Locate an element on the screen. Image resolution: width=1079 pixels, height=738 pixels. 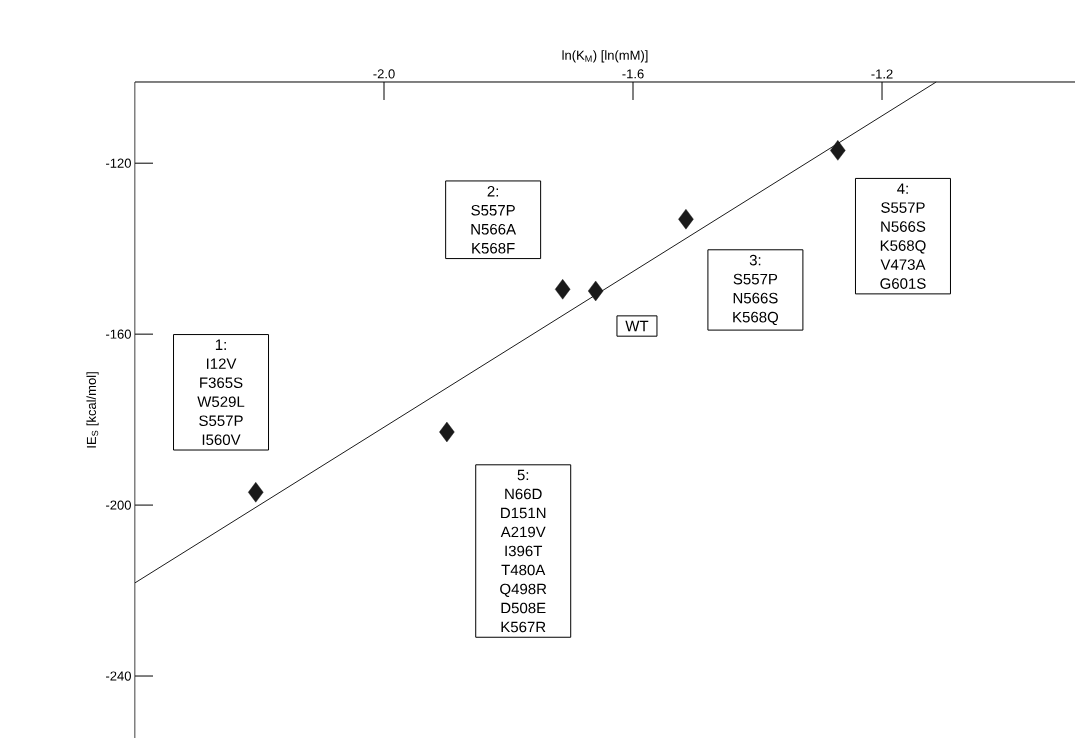
annotation: 1: I12V F365S W529L S557P I560V is located at coordinates (221, 392).